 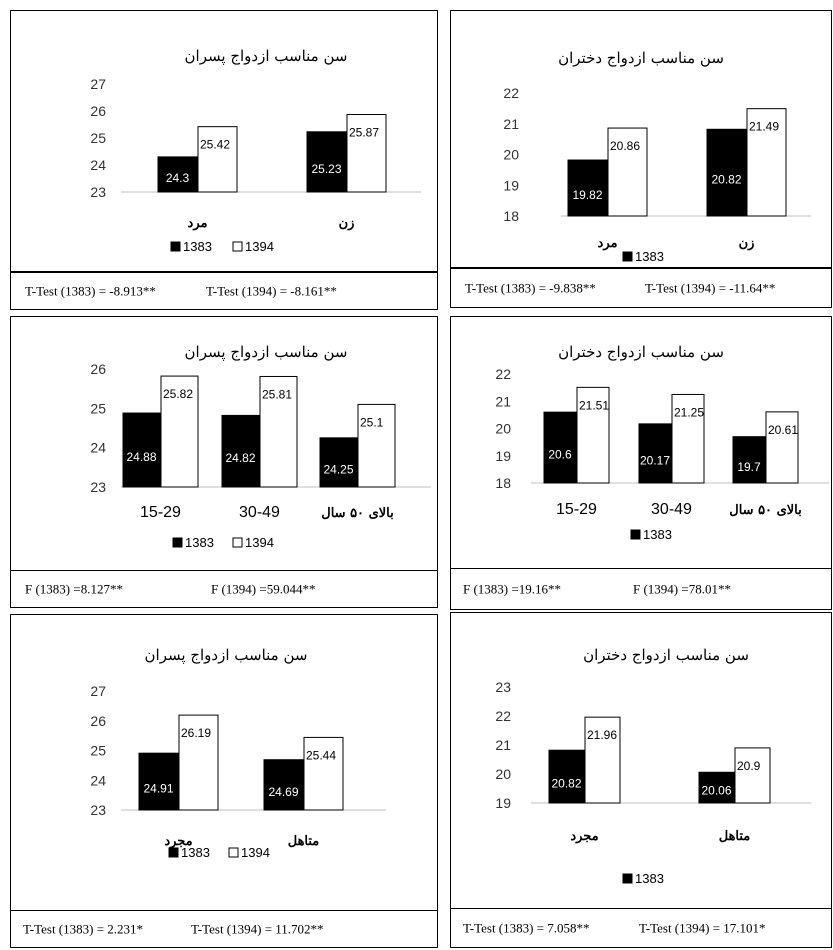 What do you see at coordinates (749, 766) in the screenshot?
I see `data-label: 20.9` at bounding box center [749, 766].